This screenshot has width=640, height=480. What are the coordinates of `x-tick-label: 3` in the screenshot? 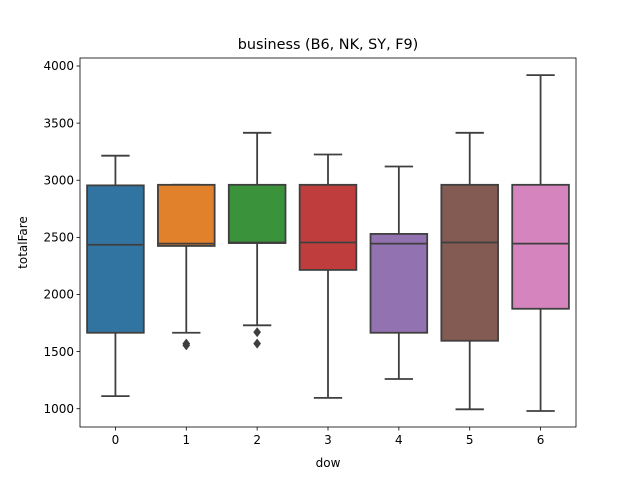 It's located at (328, 440).